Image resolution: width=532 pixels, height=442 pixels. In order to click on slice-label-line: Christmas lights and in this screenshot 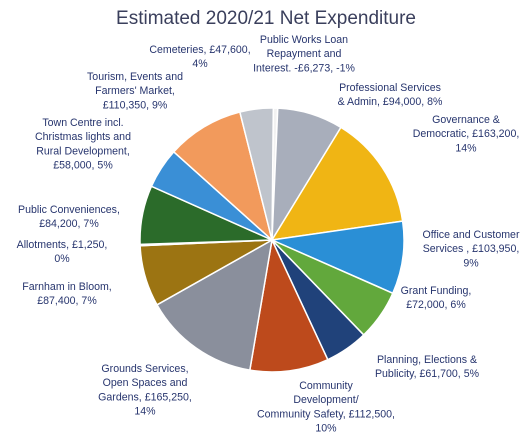, I will do `click(83, 137)`.